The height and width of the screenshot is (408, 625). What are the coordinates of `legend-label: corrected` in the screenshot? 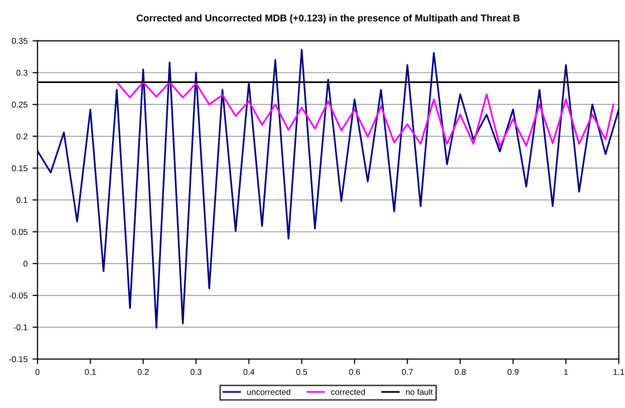 It's located at (348, 391).